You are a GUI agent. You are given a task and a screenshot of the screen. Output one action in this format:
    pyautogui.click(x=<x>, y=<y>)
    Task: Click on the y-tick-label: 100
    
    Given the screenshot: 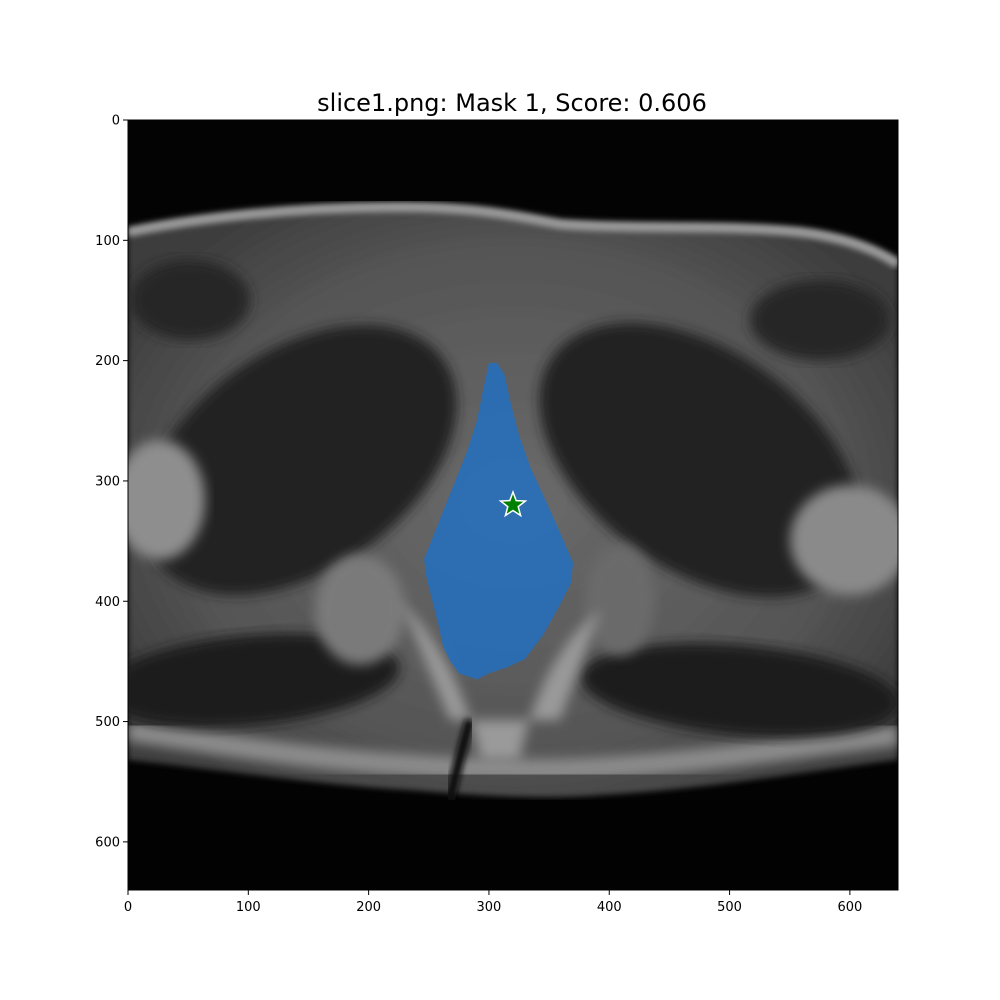 What is the action you would take?
    pyautogui.click(x=107, y=241)
    